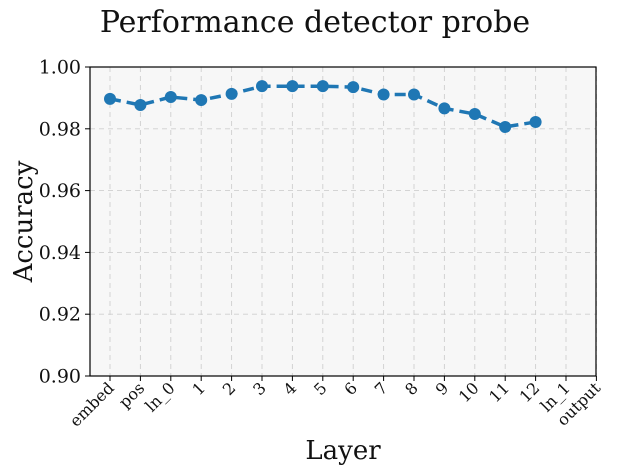  I want to click on x-tick-label: 6, so click(350, 388).